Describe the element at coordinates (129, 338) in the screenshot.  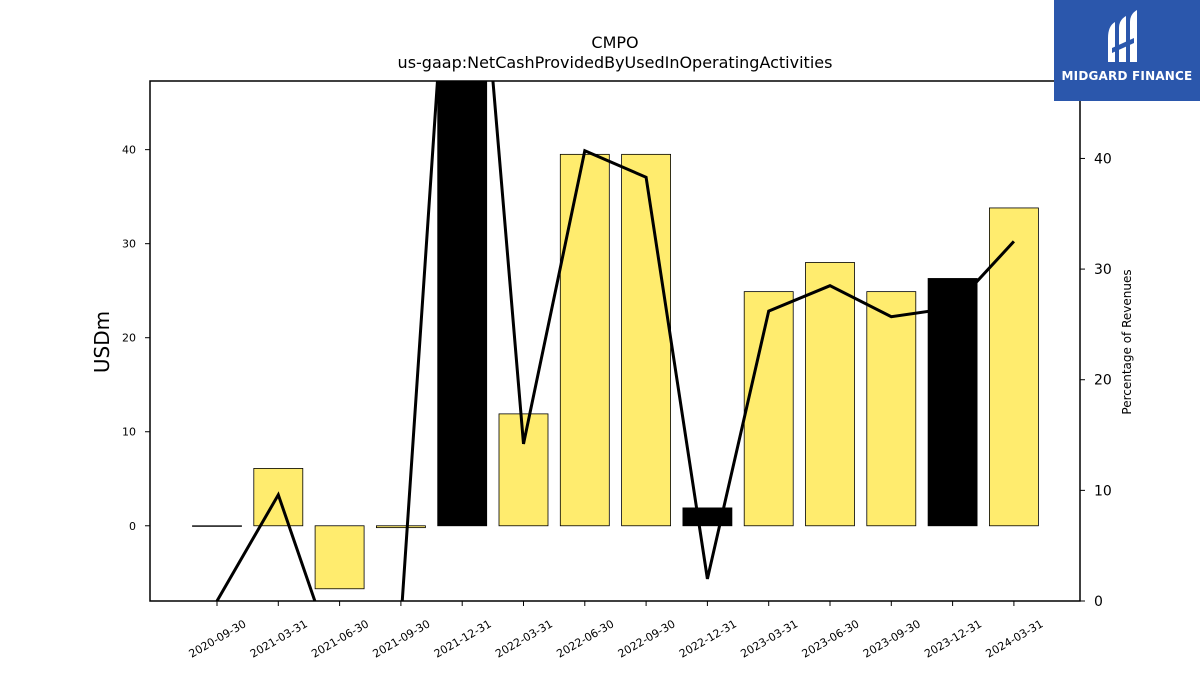
I see `left-tick-label: 20` at that location.